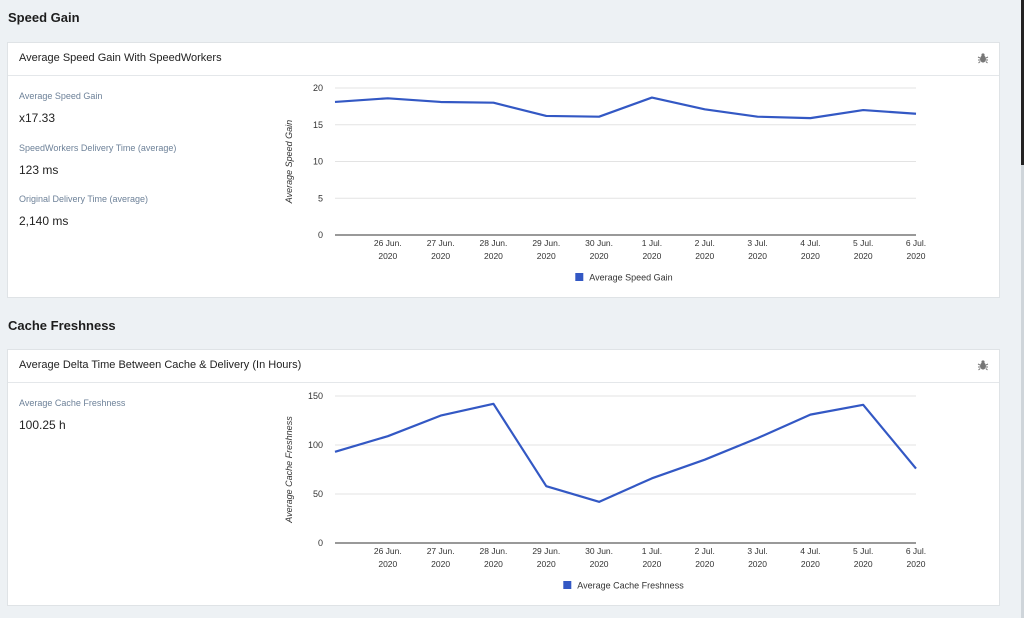 The width and height of the screenshot is (1024, 618). Describe the element at coordinates (72, 403) in the screenshot. I see `stat-label-average-cache-freshness: Average Cache Freshness` at that location.